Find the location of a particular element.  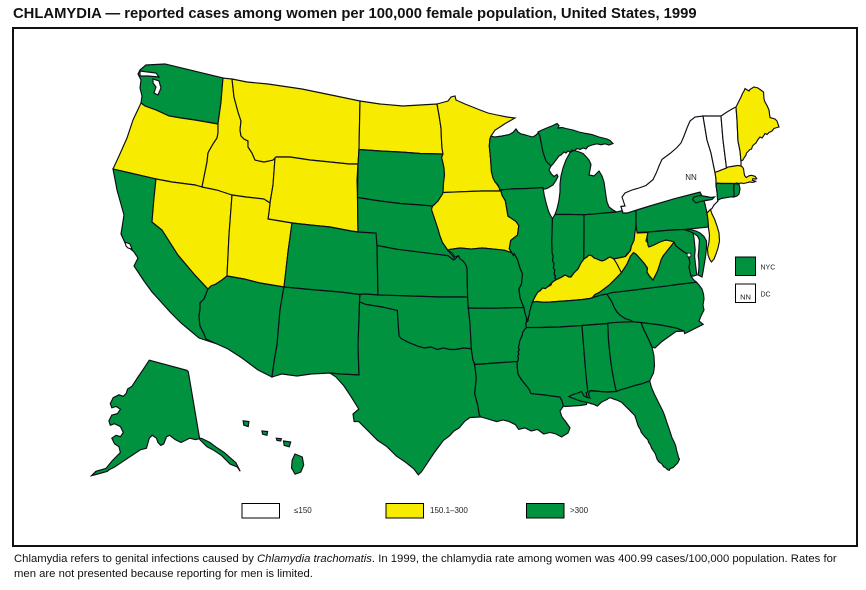

svg-text: NYC is located at coordinates (768, 268).